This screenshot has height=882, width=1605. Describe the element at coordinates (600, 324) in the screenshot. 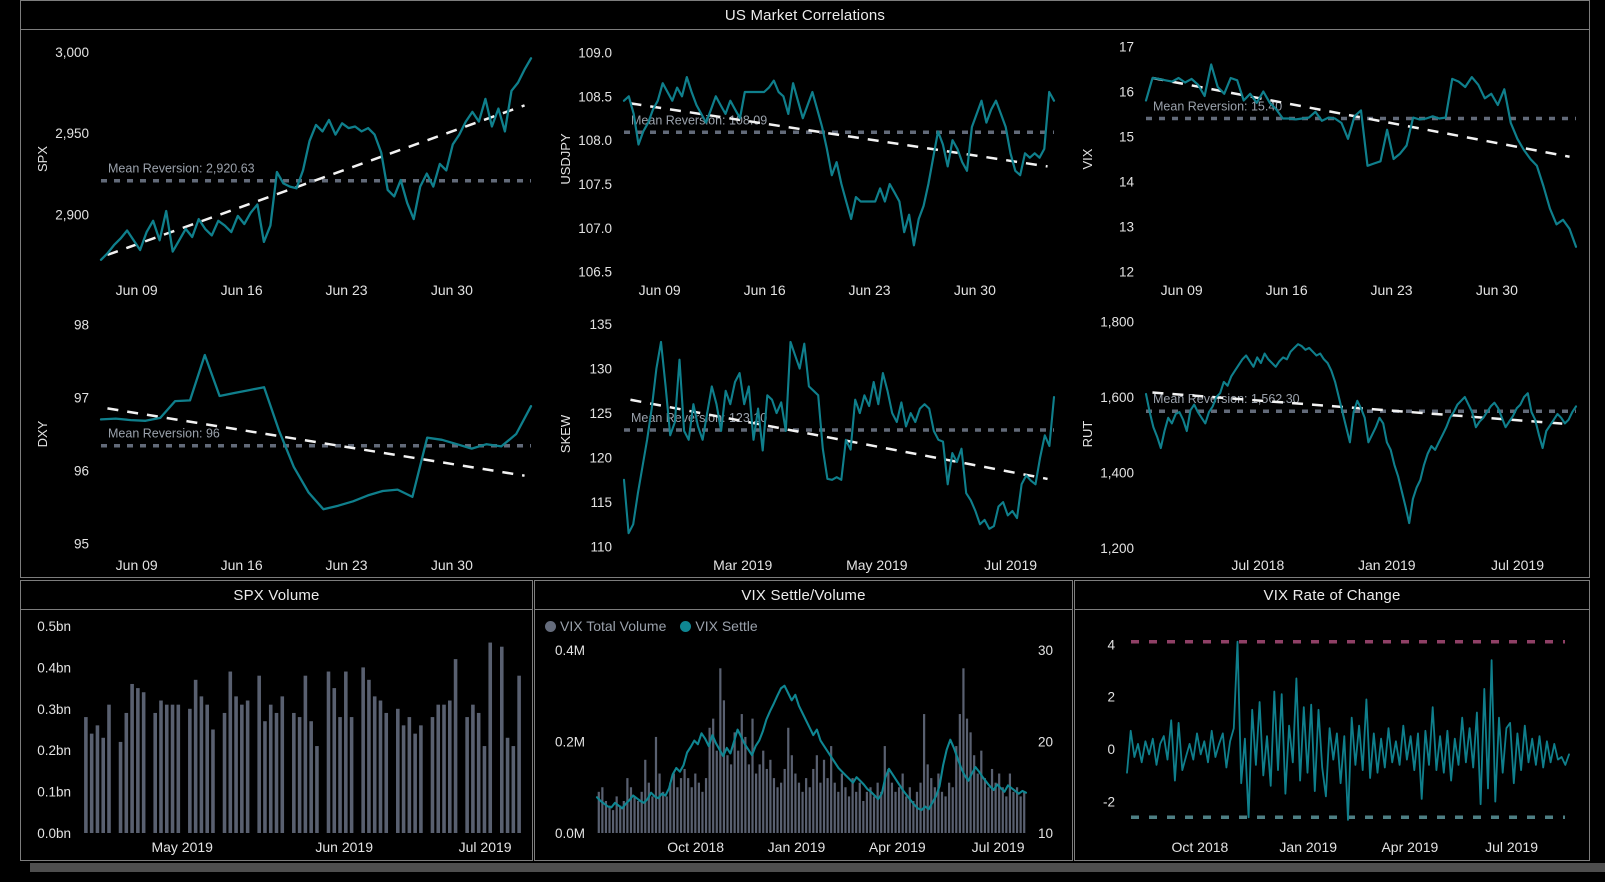

I see `svg-text: 135` at that location.